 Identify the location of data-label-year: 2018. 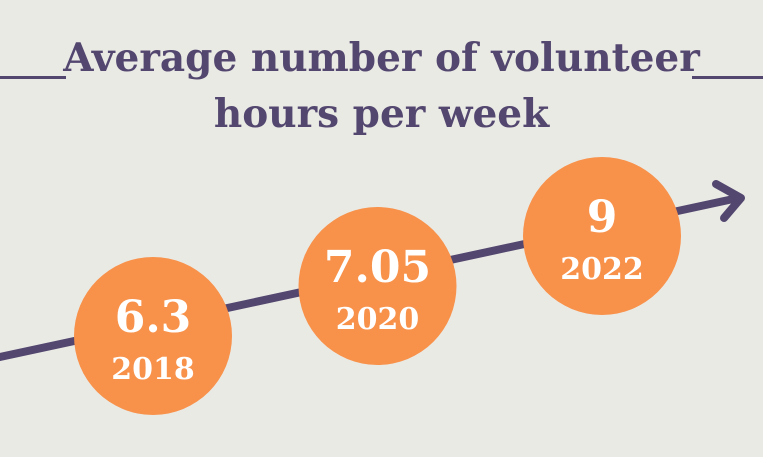
(153, 369).